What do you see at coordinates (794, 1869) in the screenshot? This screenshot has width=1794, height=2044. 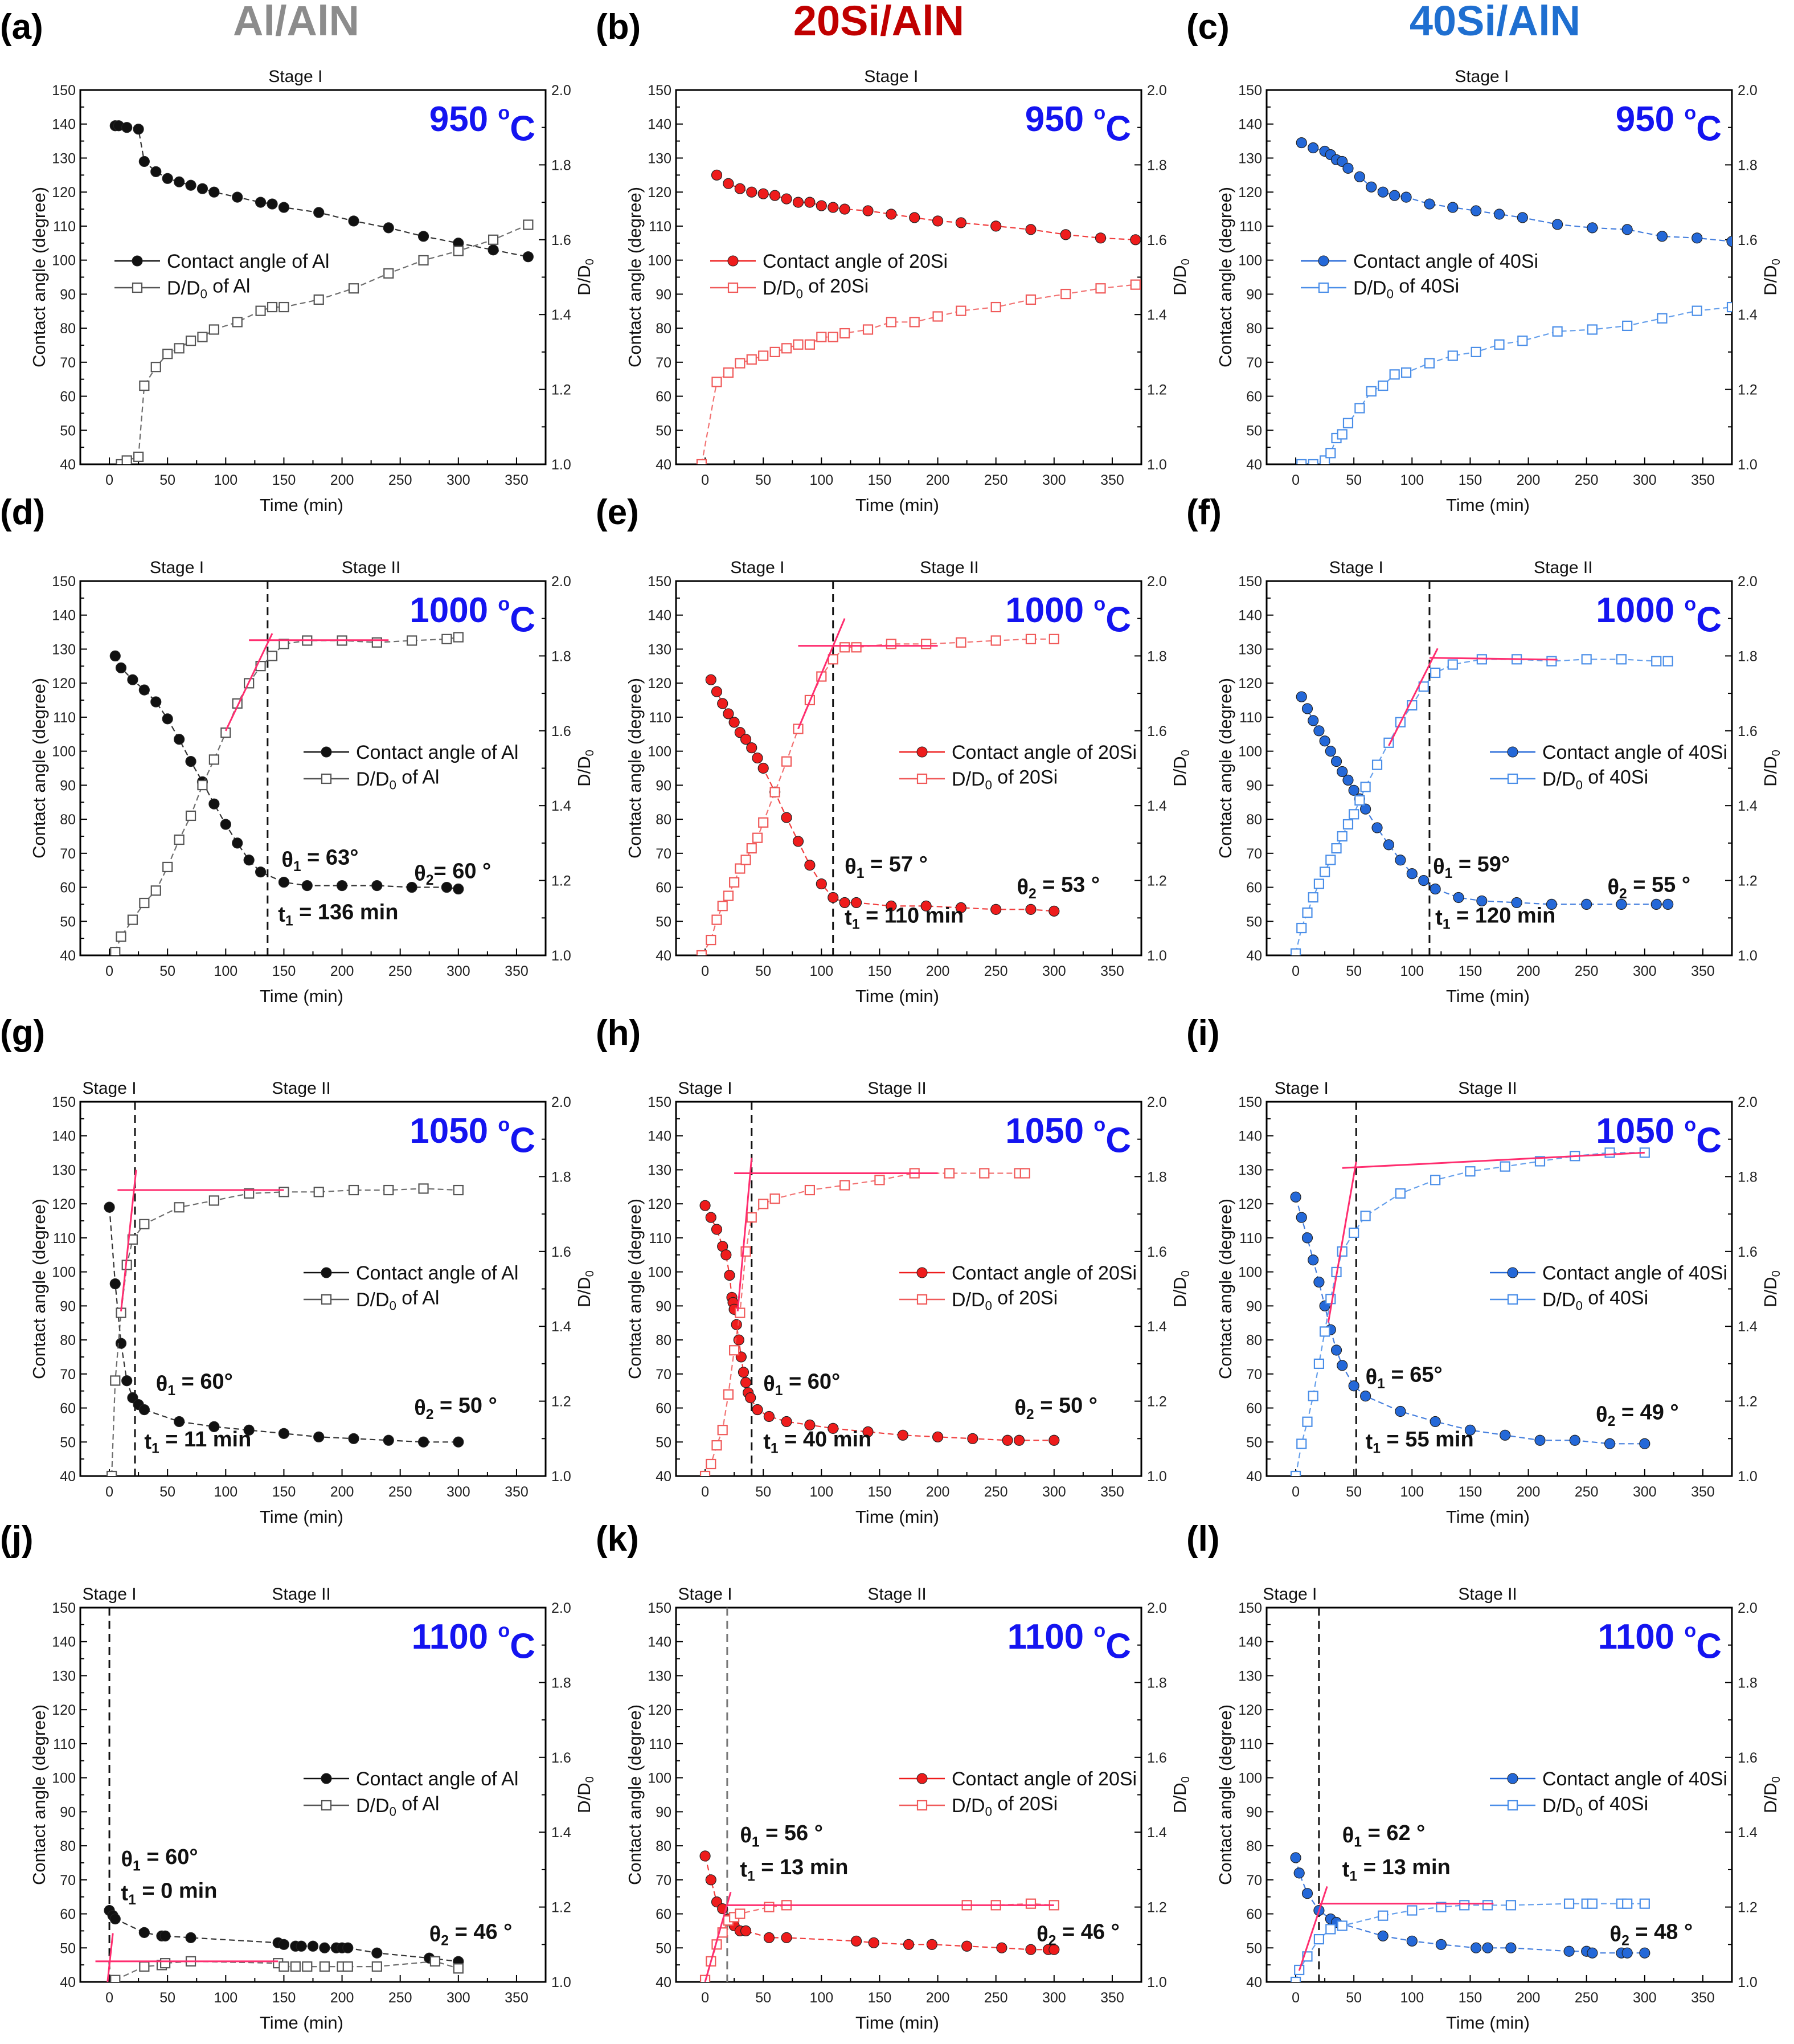 I see `annotation-t1: t1 = 13 min` at bounding box center [794, 1869].